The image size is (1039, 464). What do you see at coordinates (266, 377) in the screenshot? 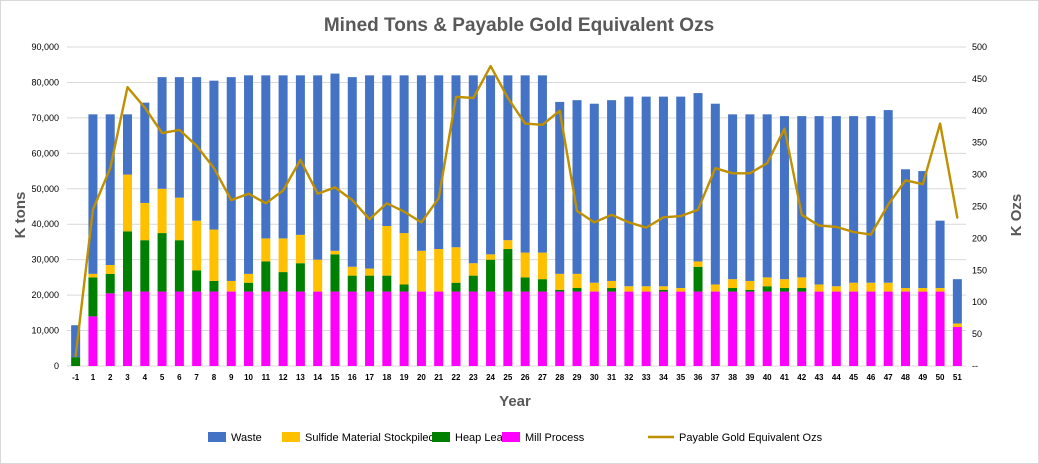
I see `x-tick-label: 11` at bounding box center [266, 377].